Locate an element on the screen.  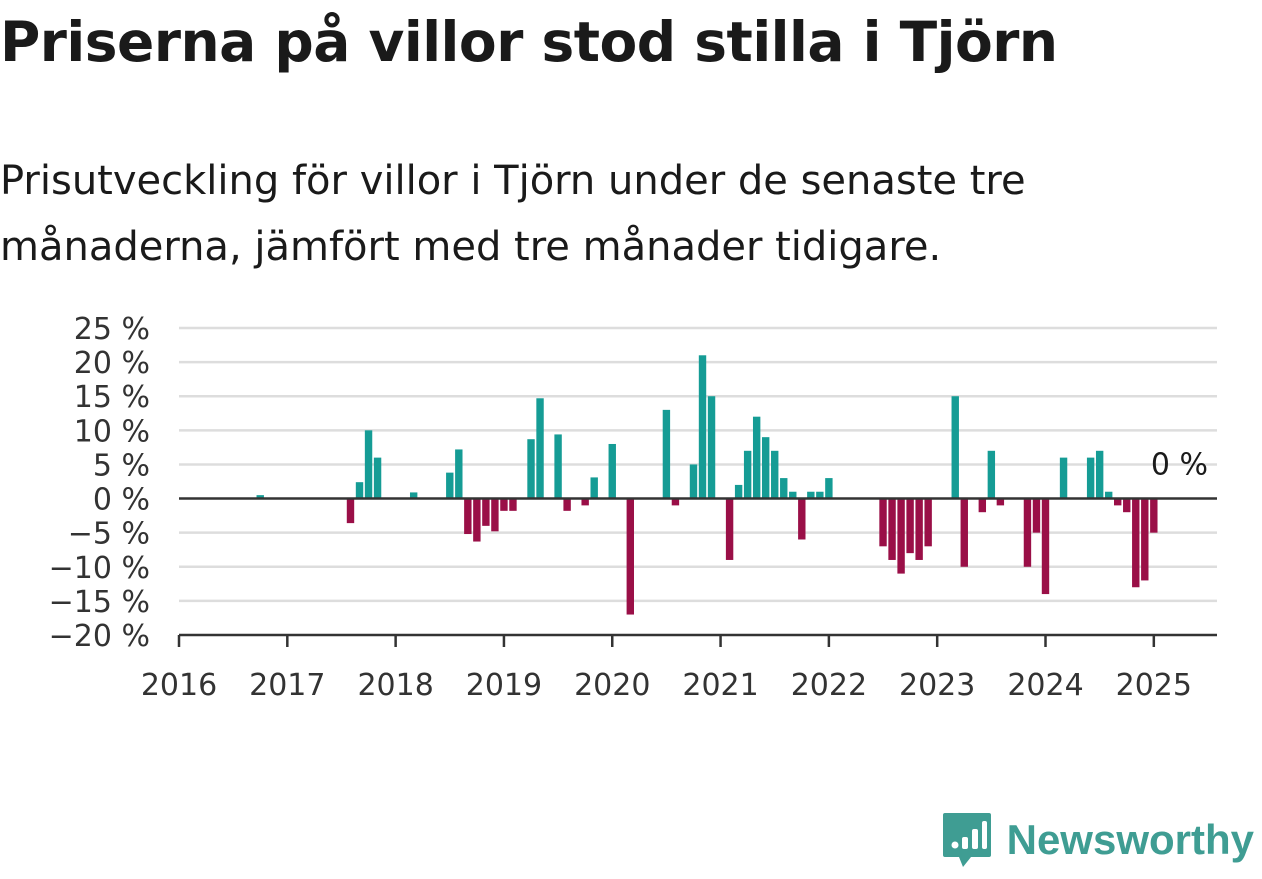
y-tick-label: 5 % is located at coordinates (121, 465).